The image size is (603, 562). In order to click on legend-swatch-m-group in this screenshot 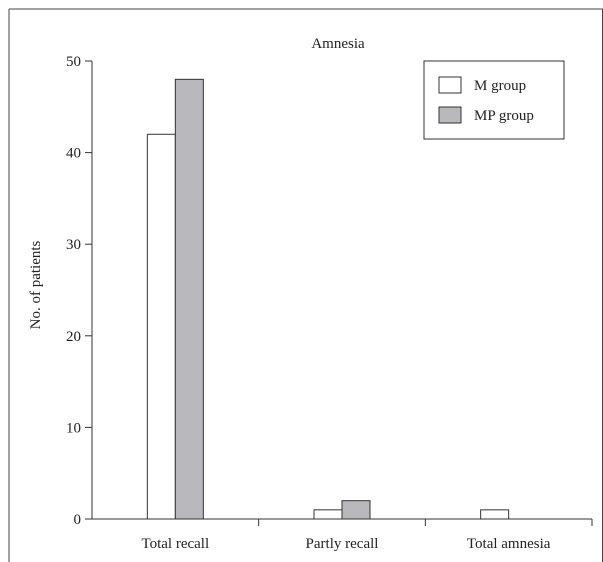, I will do `click(450, 85)`.